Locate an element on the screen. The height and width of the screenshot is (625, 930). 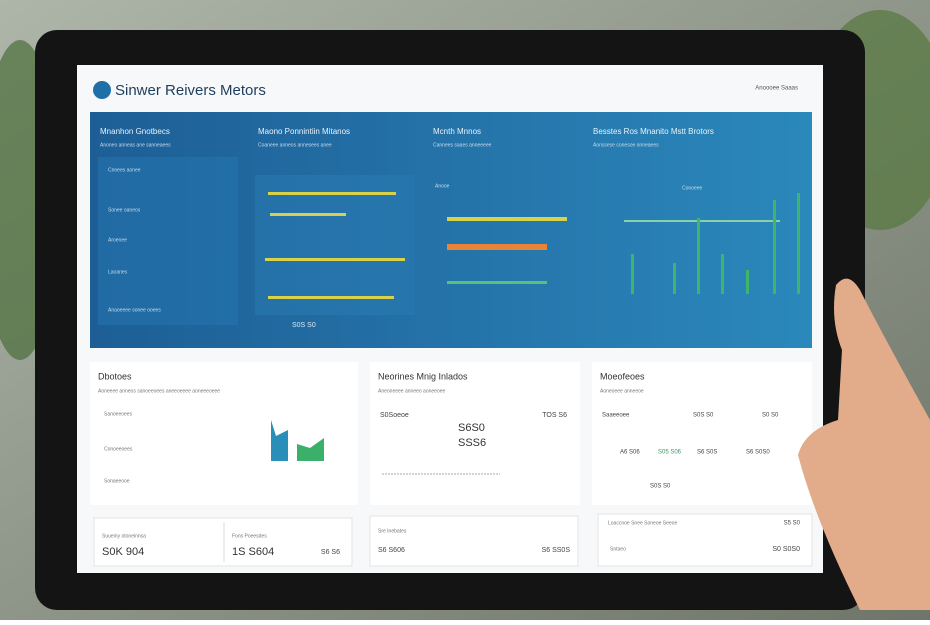
row: Anaoeeee sonee ooees is located at coordinates (134, 310).